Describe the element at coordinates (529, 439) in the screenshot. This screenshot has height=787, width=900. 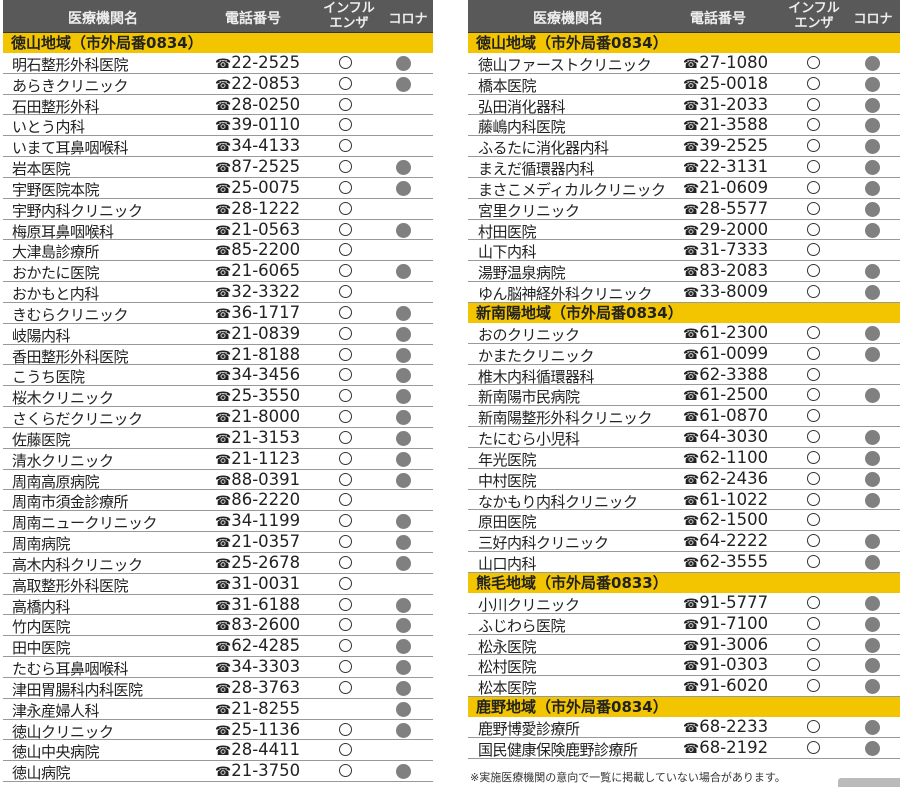
I see `clinic-name: たにむら小児科` at that location.